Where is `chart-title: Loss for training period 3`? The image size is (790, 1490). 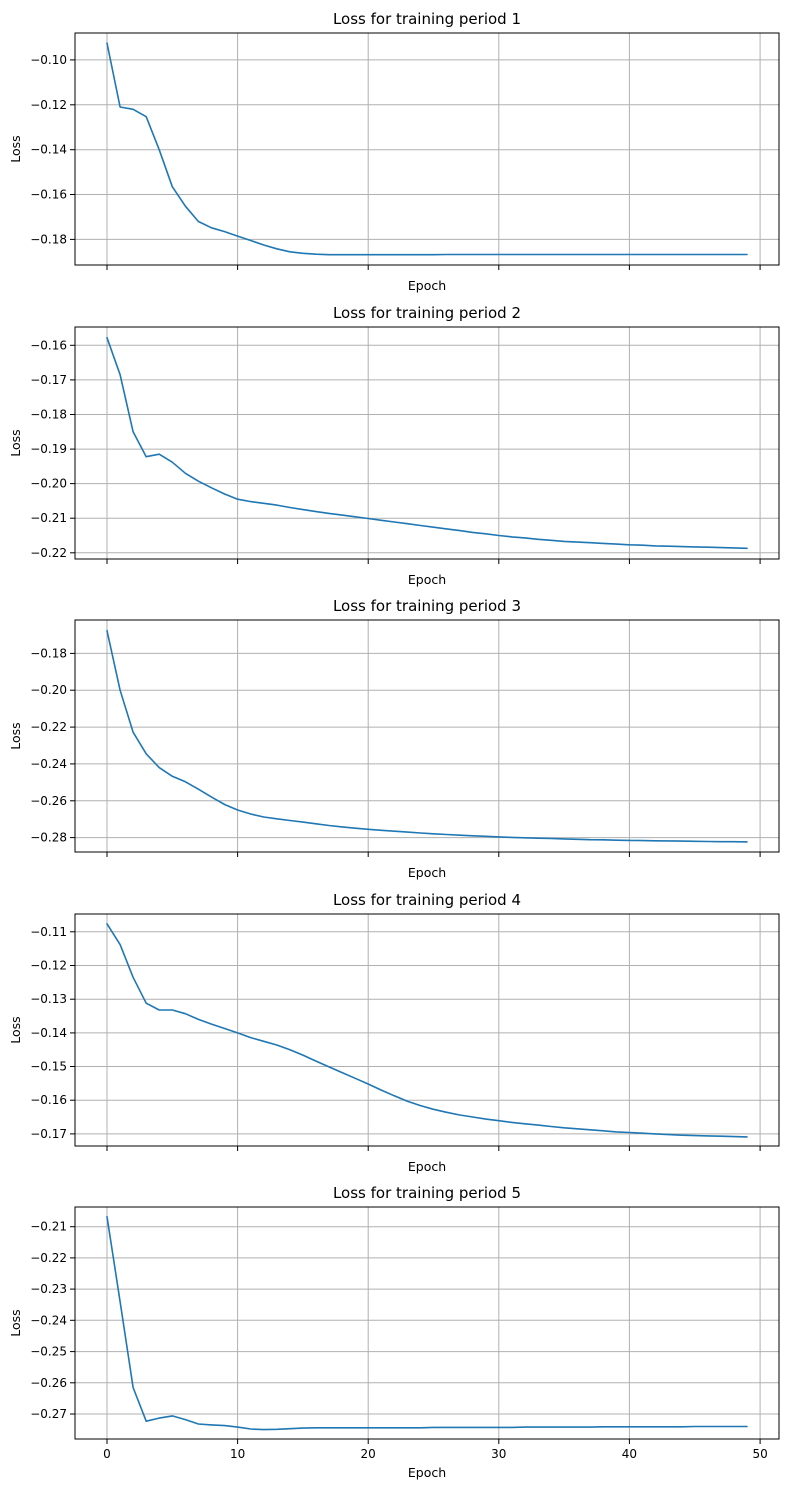
chart-title: Loss for training period 3 is located at coordinates (427, 606).